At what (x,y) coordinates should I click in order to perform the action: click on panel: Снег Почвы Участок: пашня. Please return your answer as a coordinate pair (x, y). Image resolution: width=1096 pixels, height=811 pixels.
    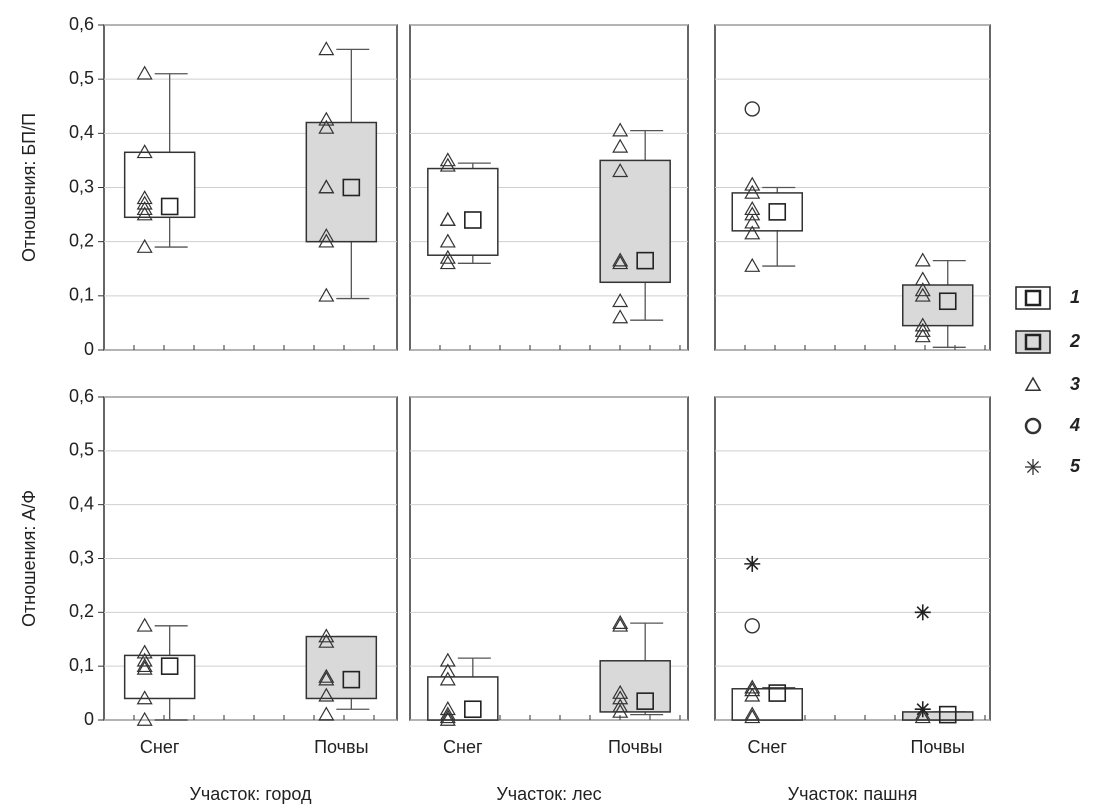
    Looking at the image, I should click on (852, 600).